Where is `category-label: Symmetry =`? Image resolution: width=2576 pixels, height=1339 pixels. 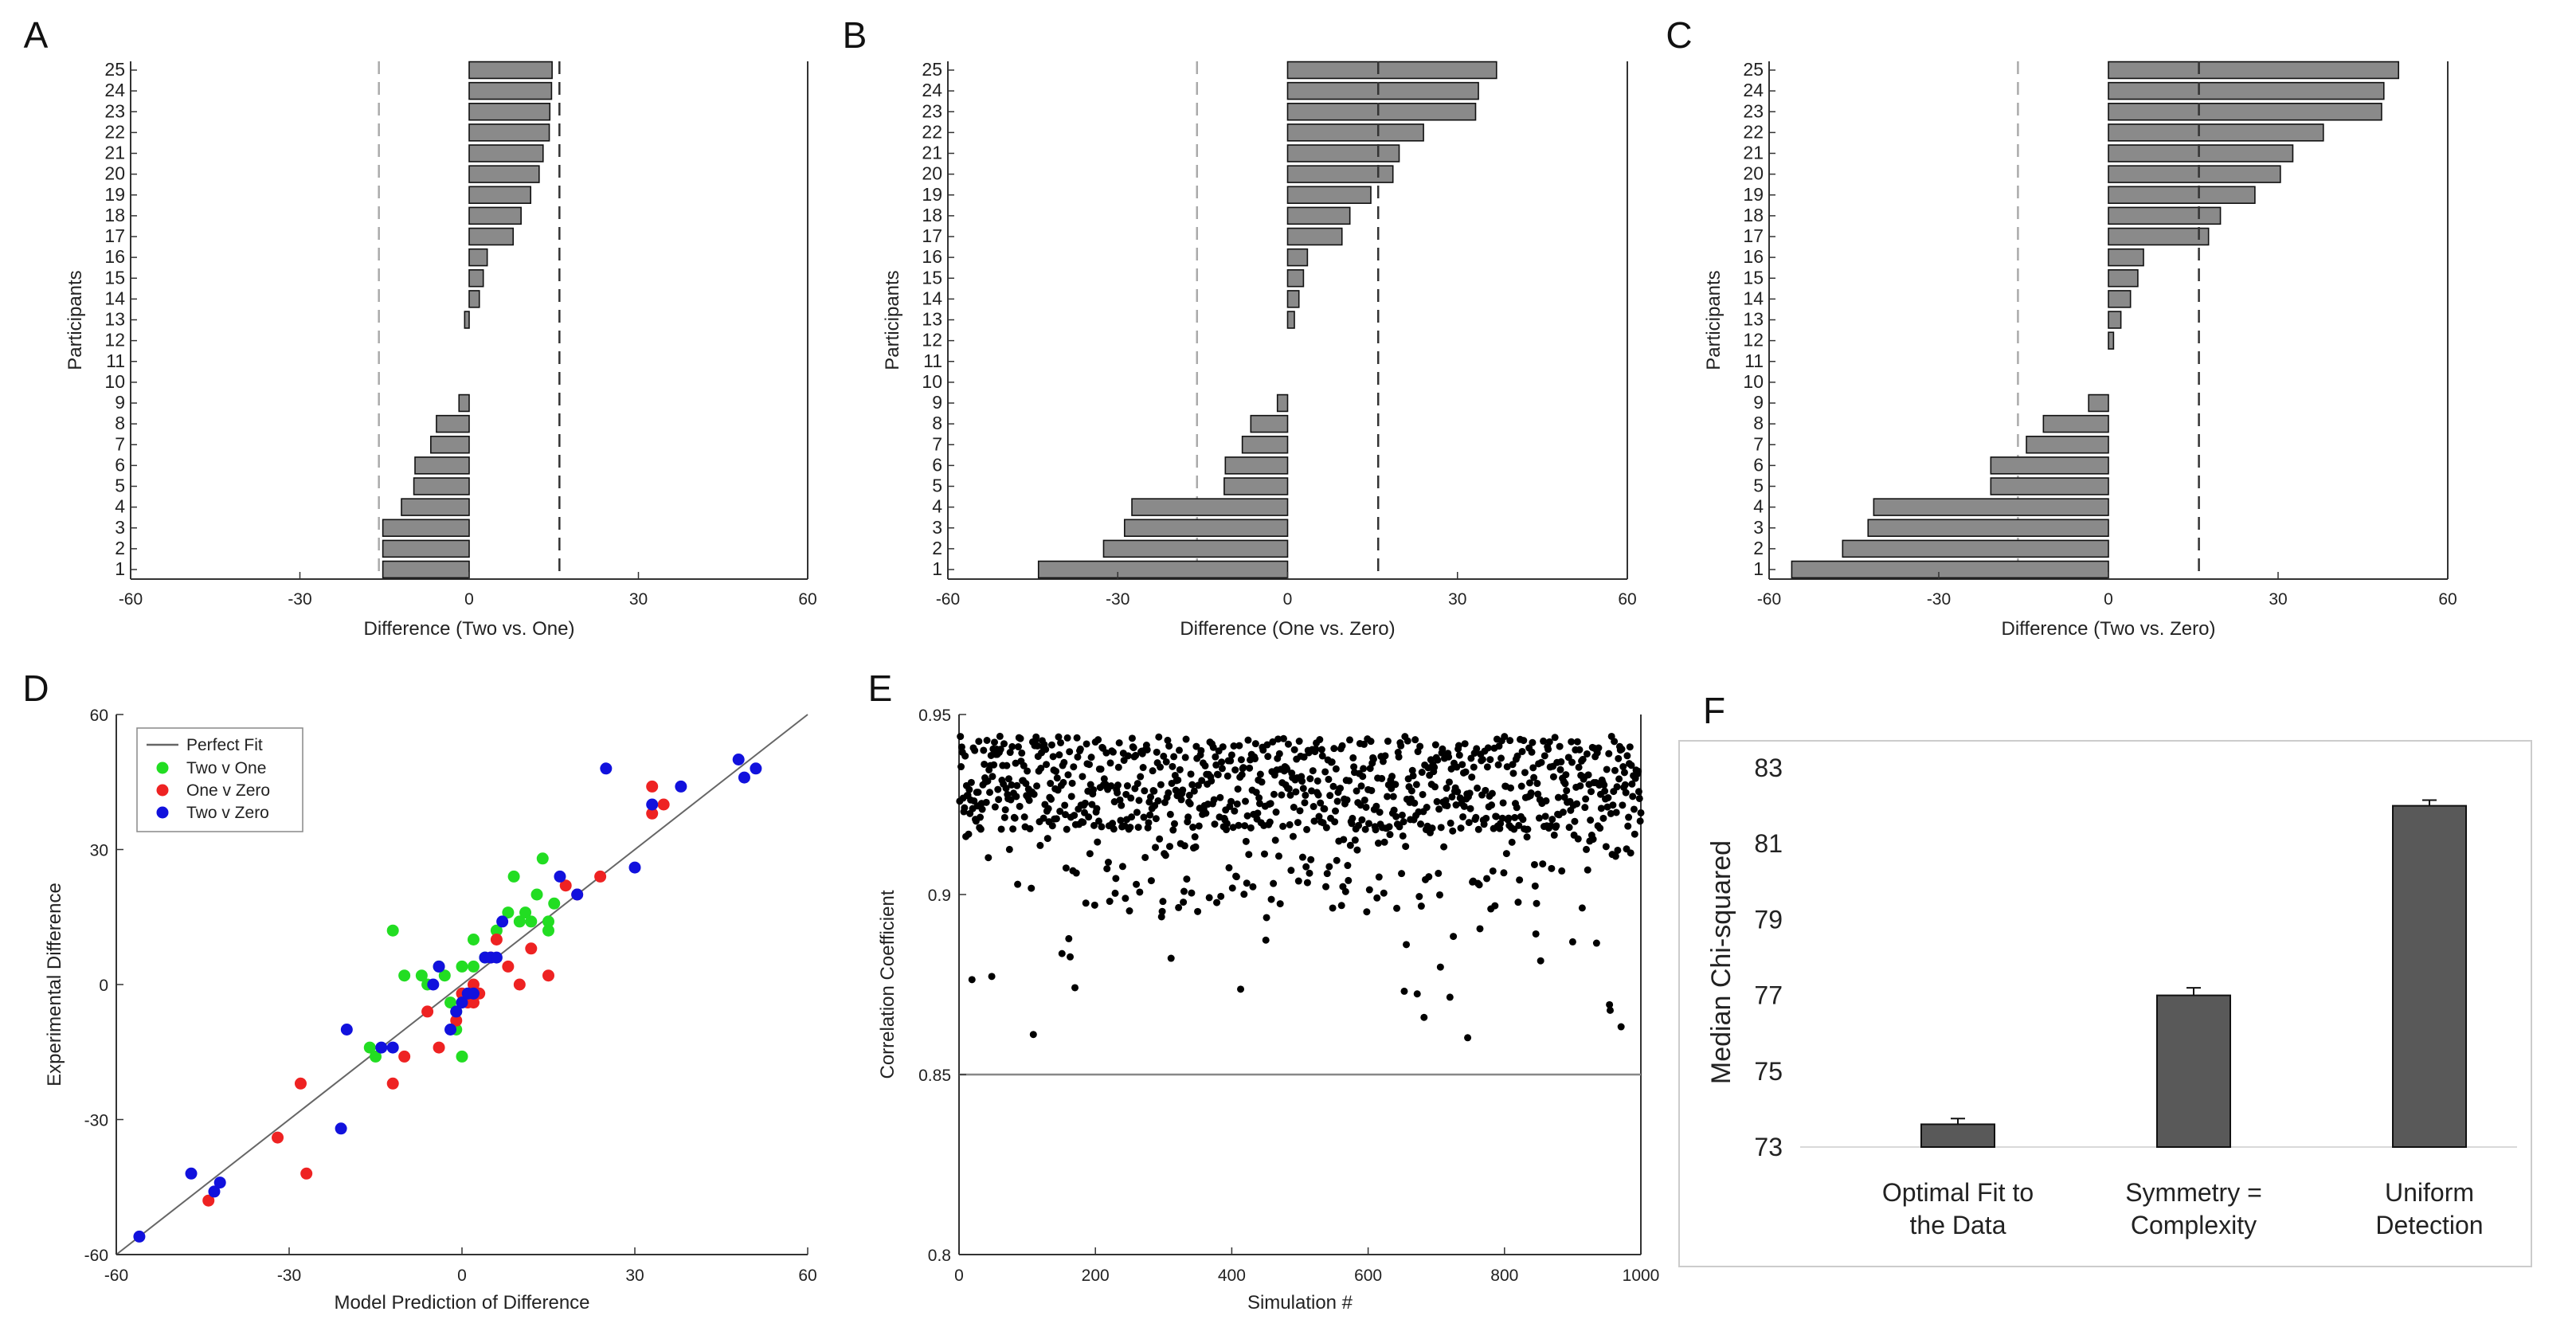
category-label: Symmetry = is located at coordinates (2193, 1192).